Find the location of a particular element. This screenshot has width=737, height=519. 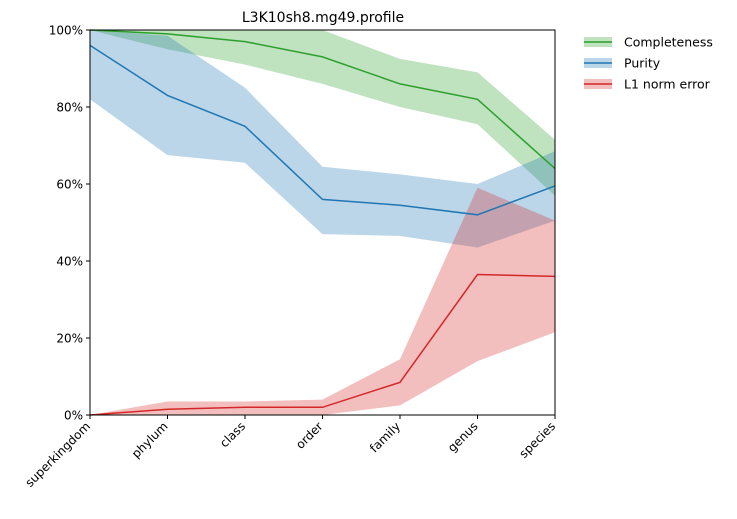

x-tick-label: phylum is located at coordinates (150, 440).